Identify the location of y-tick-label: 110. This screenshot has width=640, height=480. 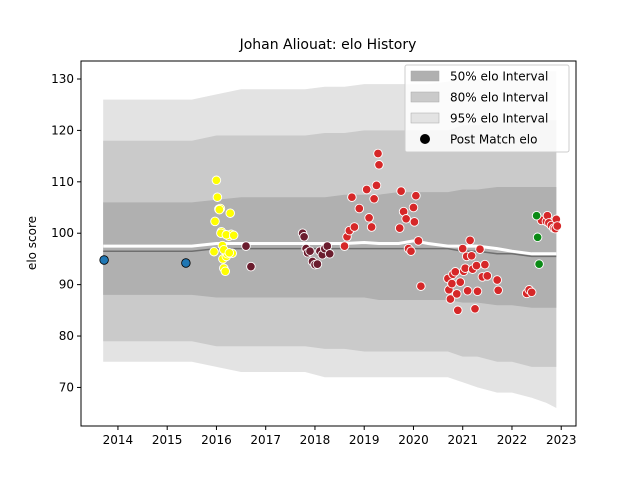
(62, 182).